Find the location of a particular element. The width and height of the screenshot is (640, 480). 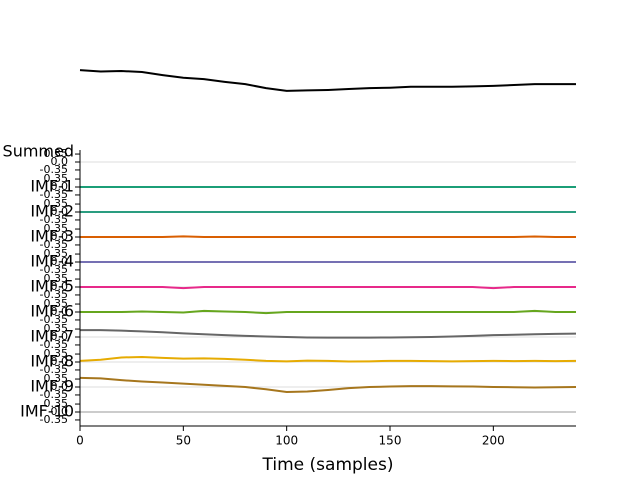

row-label: IMF-8 is located at coordinates (52, 361).